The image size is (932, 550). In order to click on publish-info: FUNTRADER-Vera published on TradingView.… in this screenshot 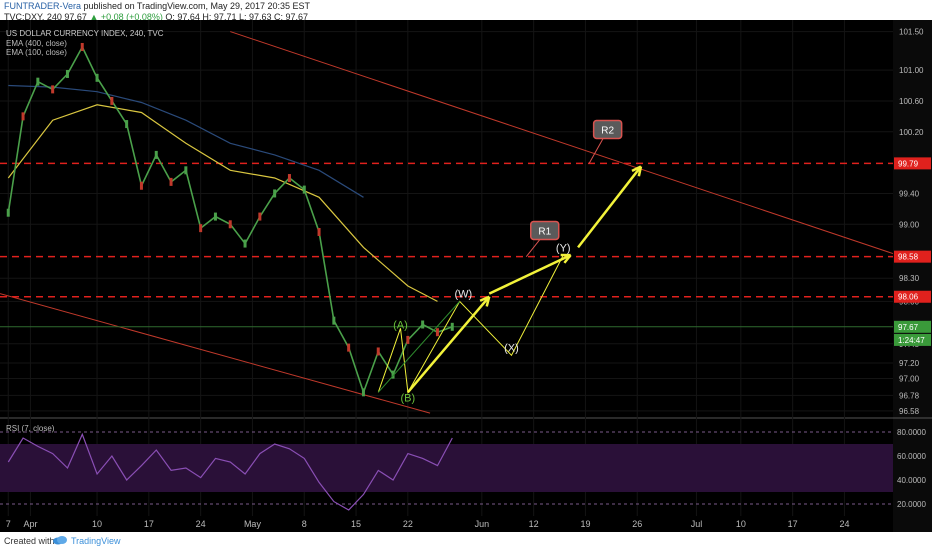, I will do `click(466, 6)`.